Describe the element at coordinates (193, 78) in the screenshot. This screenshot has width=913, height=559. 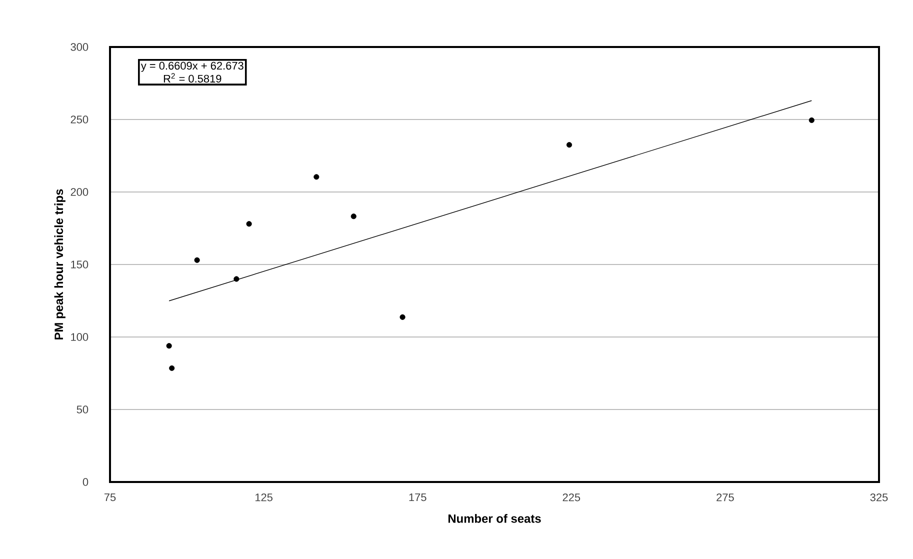
I see `annotation: R$^{2}$ = 0.5819` at that location.